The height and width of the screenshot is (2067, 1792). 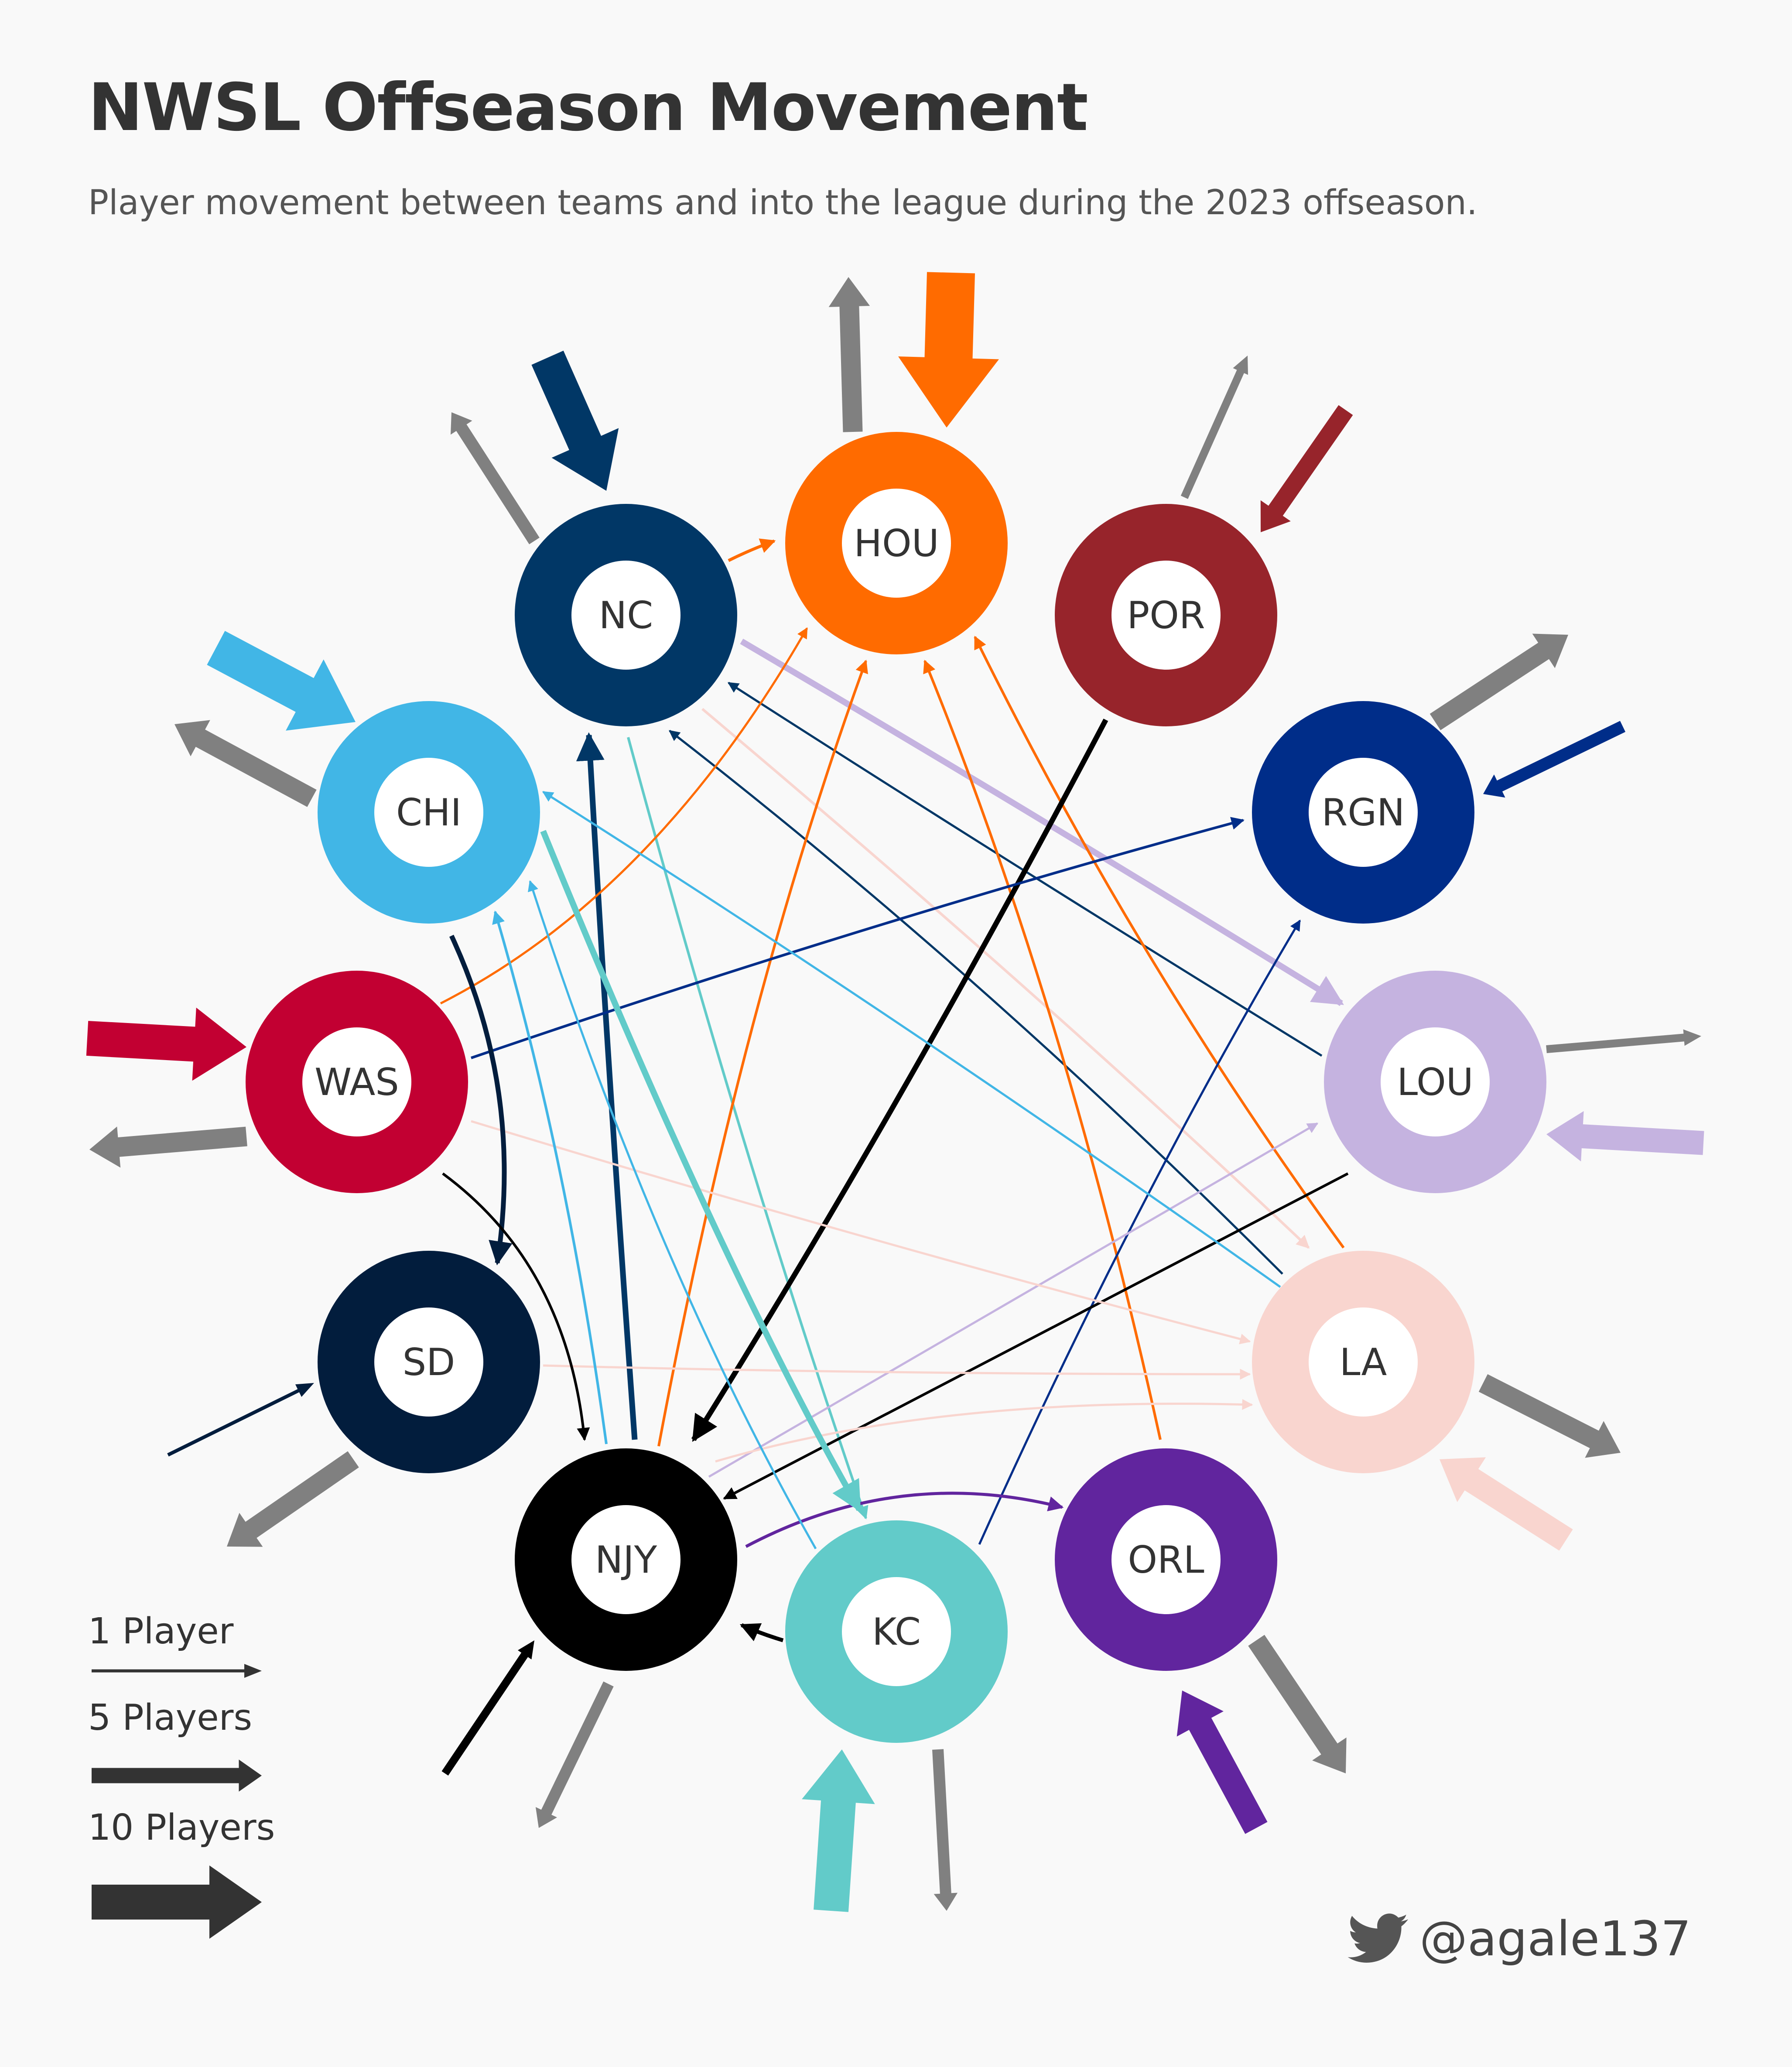 What do you see at coordinates (839, 1830) in the screenshot?
I see `league-in-arrow-kc` at bounding box center [839, 1830].